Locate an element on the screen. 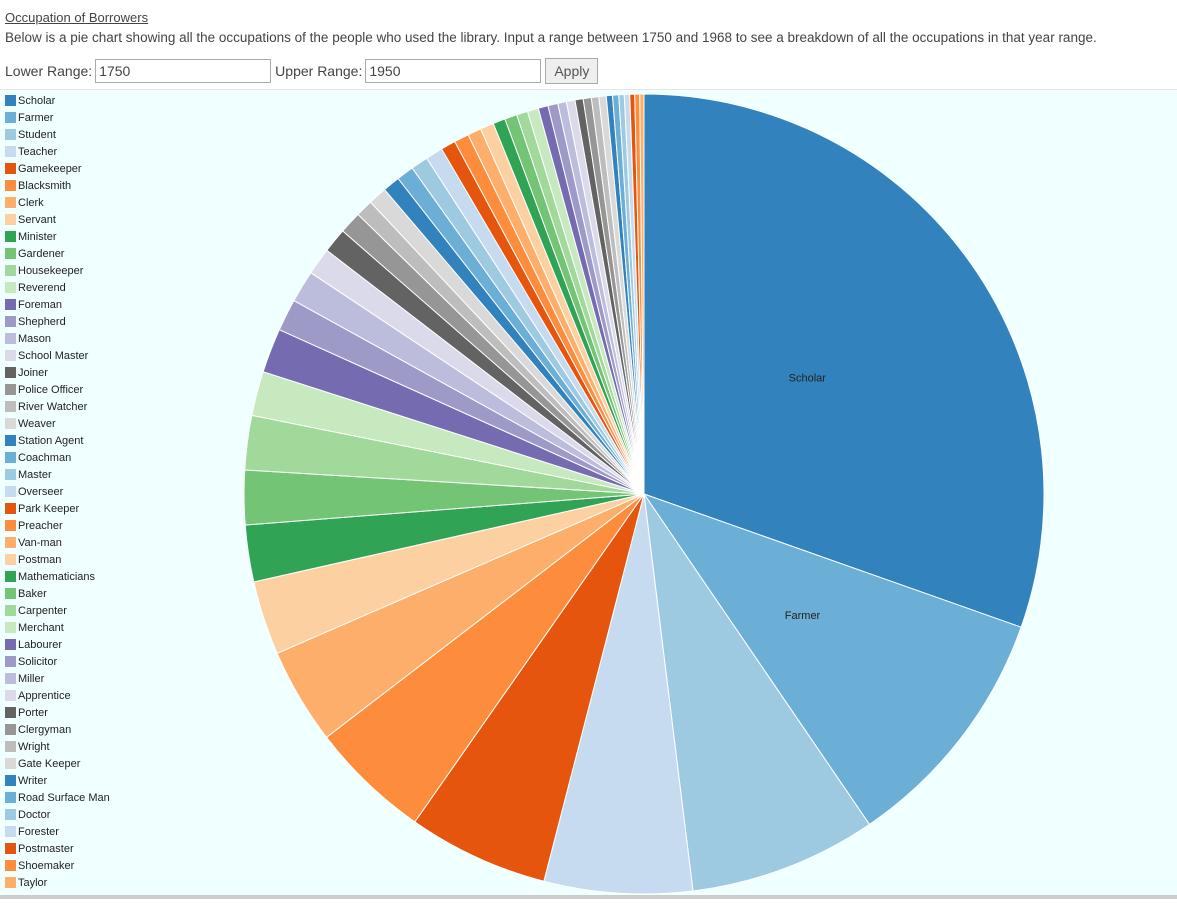 This screenshot has height=903, width=1177. legend-label: Baker is located at coordinates (32, 594).